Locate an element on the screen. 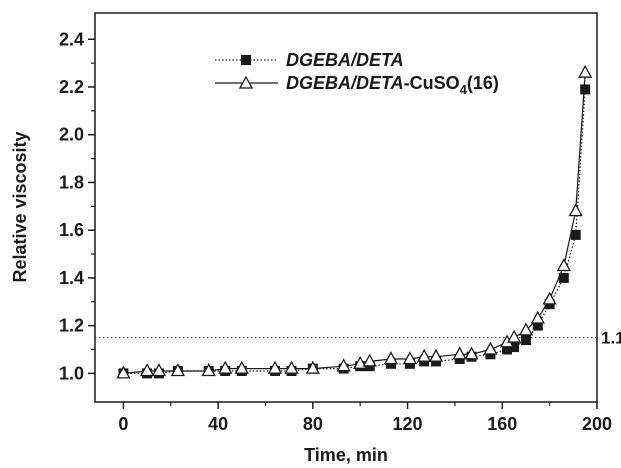  y-tick-label: 2.4 is located at coordinates (71, 39).